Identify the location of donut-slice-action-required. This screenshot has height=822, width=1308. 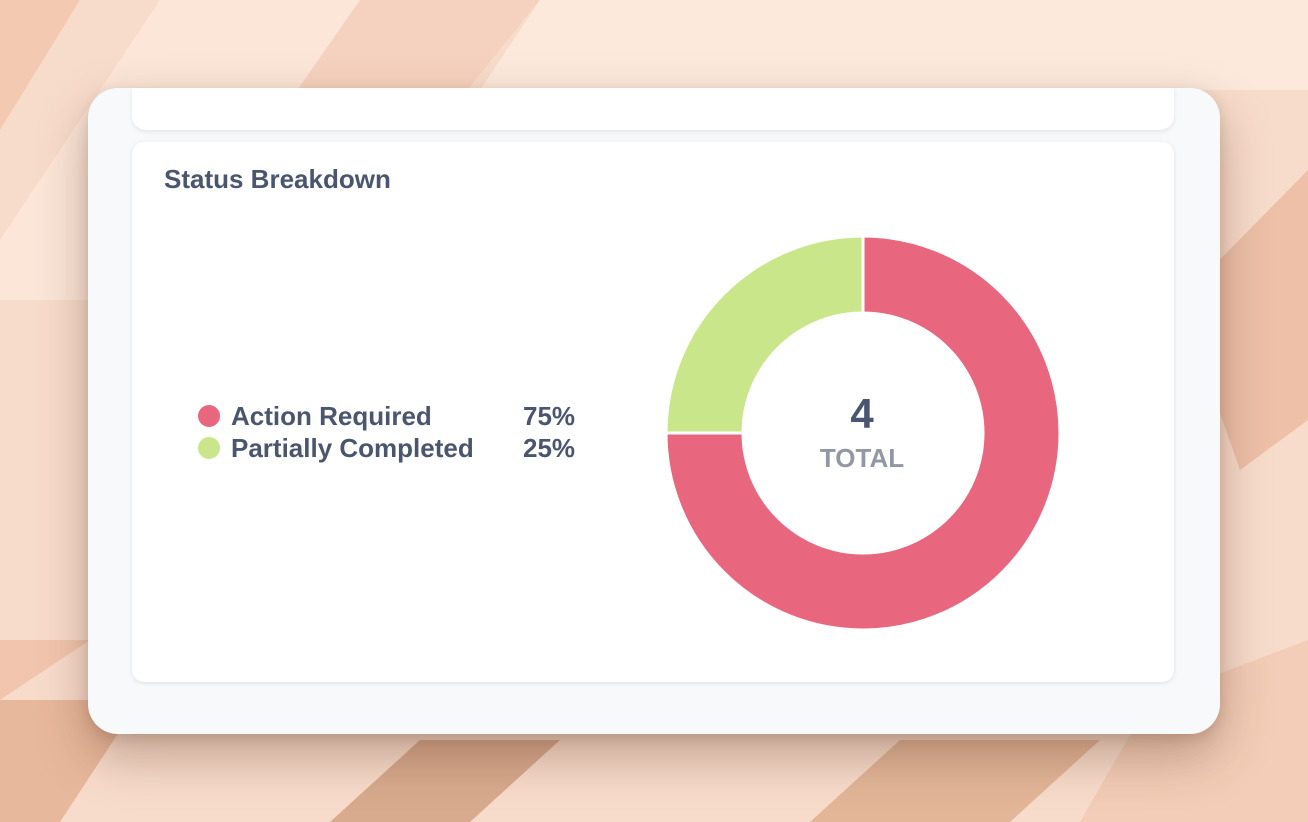
(863, 433).